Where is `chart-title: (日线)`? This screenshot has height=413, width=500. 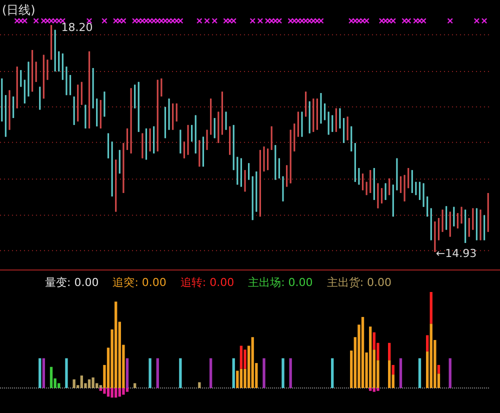 chart-title: (日线) is located at coordinates (19, 10).